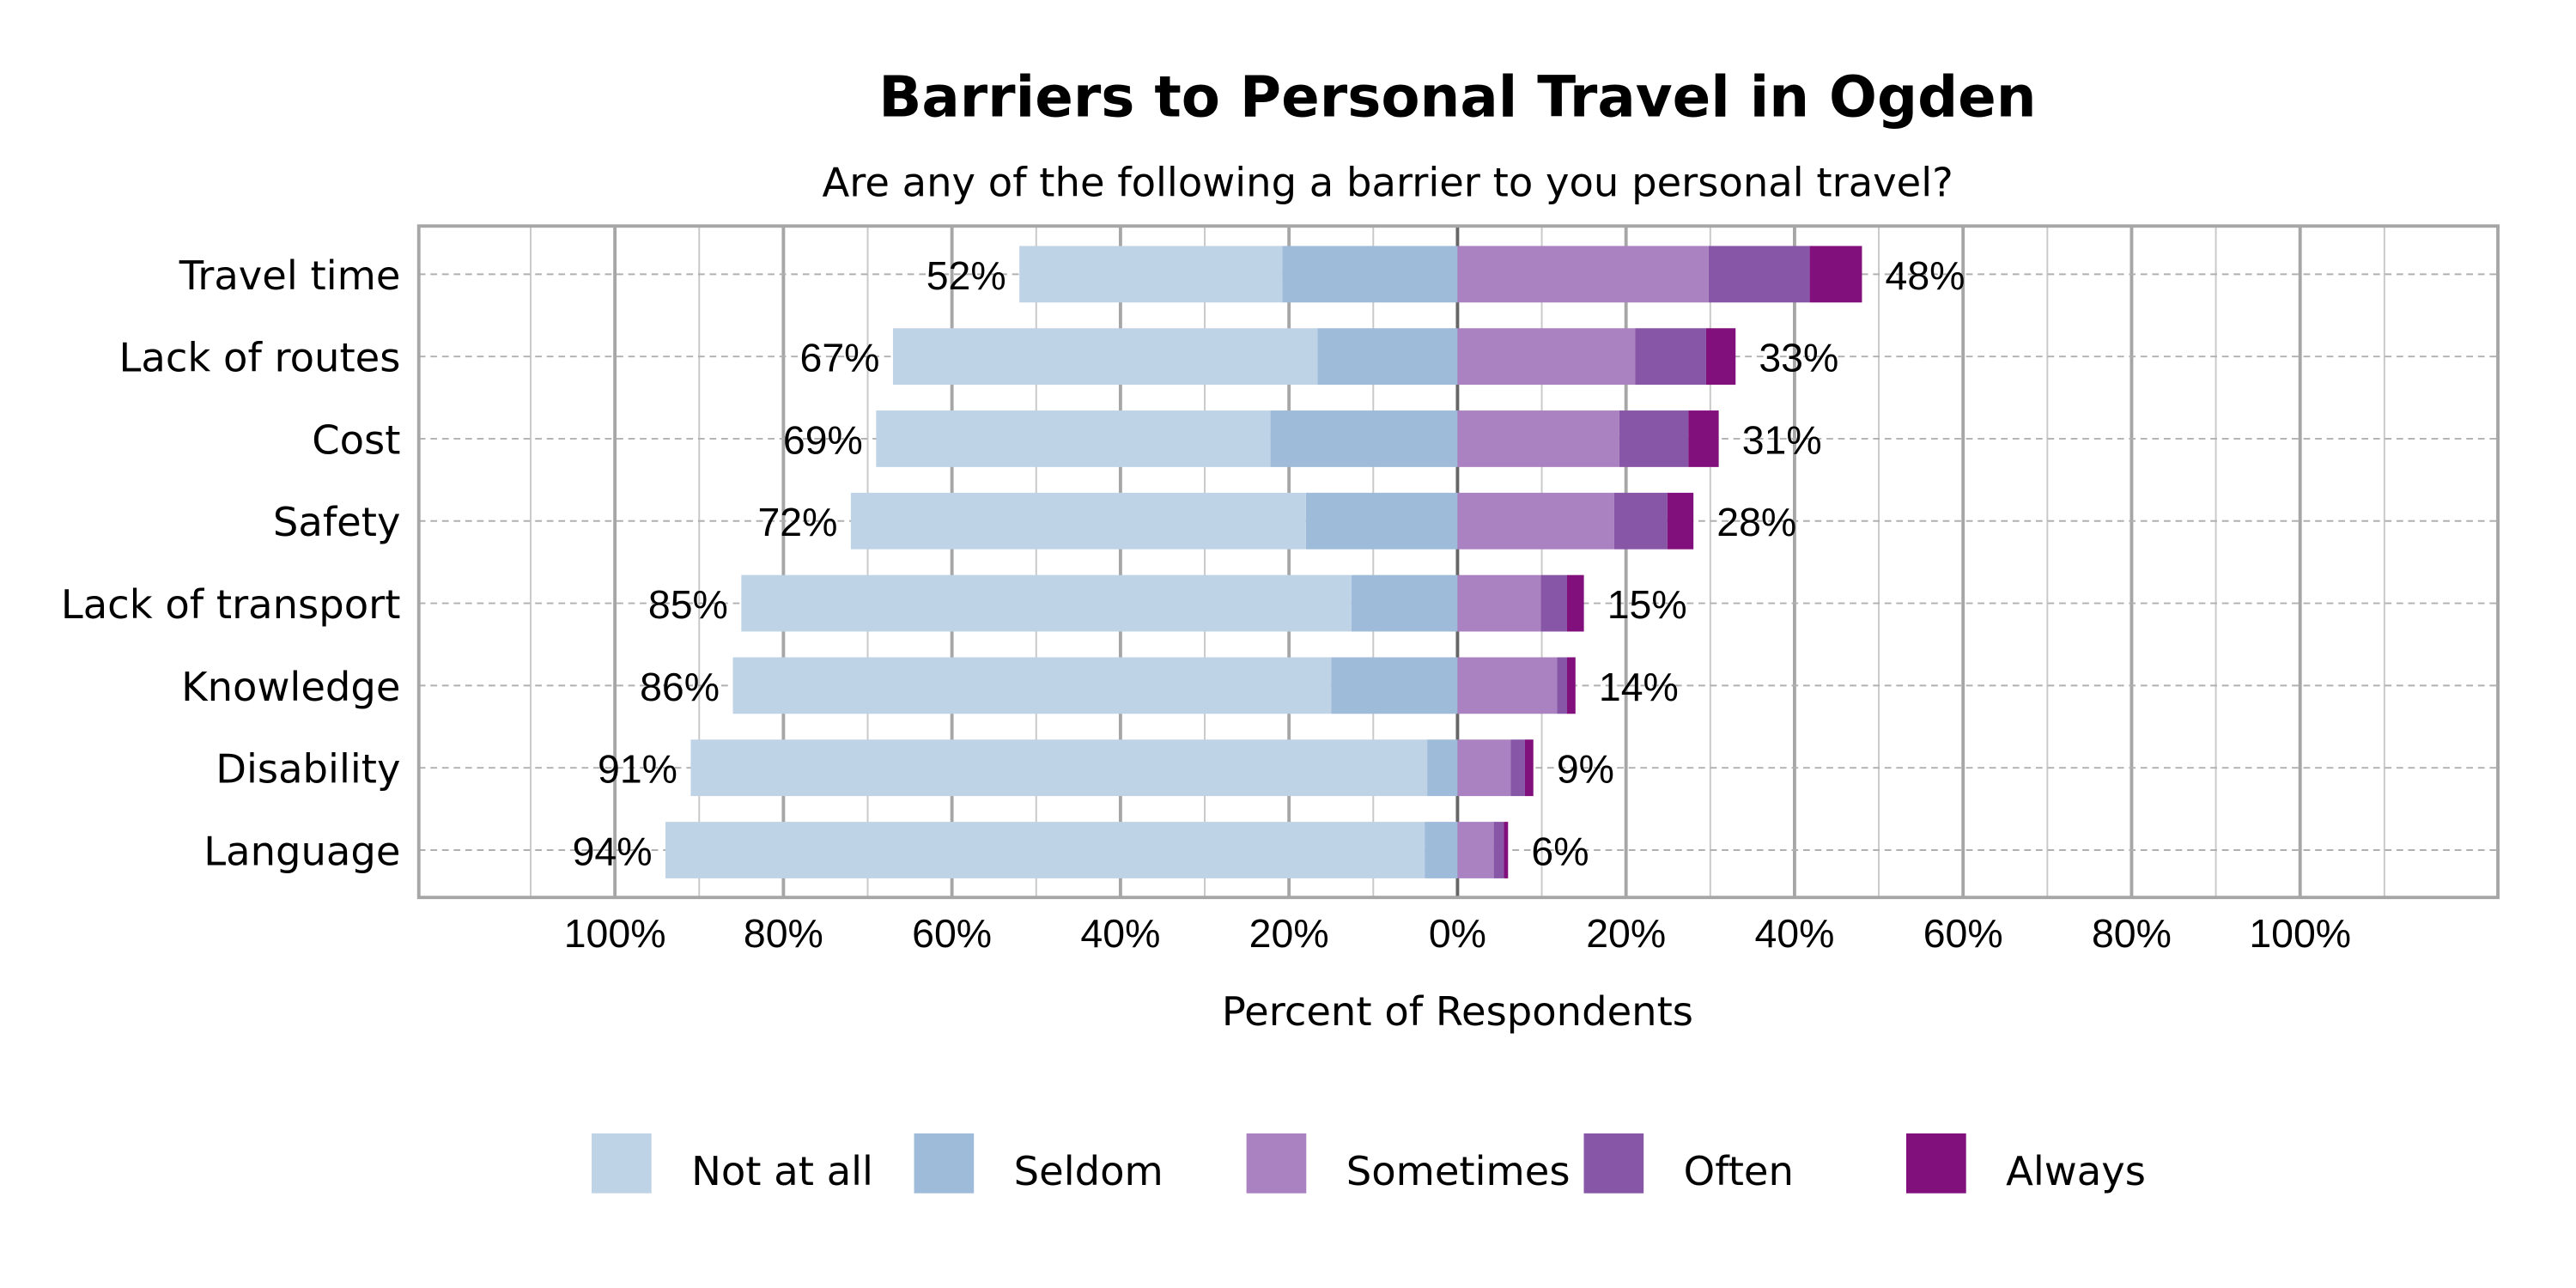 The width and height of the screenshot is (2576, 1288). Describe the element at coordinates (1739, 1171) in the screenshot. I see `legend-label: Often` at that location.